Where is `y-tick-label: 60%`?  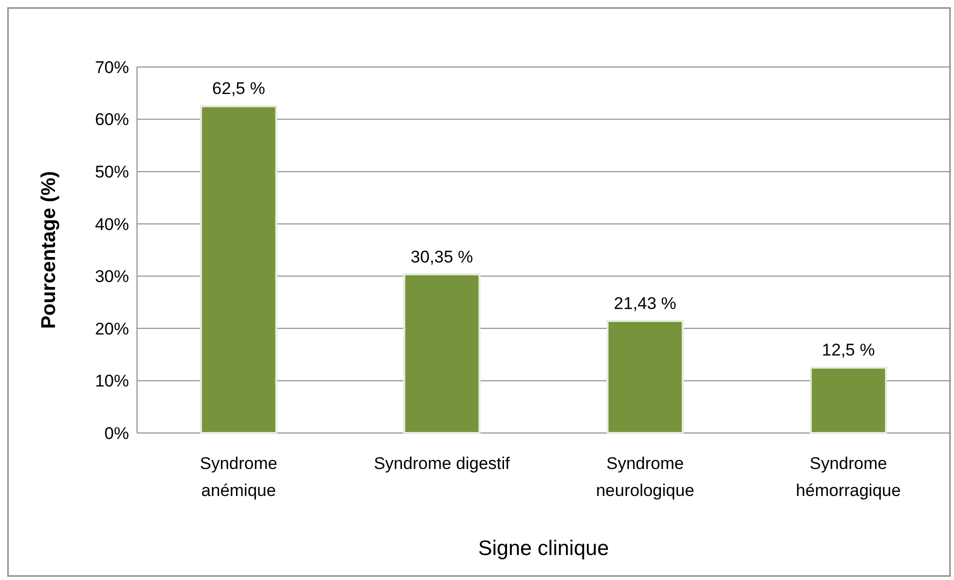
y-tick-label: 60% is located at coordinates (111, 120).